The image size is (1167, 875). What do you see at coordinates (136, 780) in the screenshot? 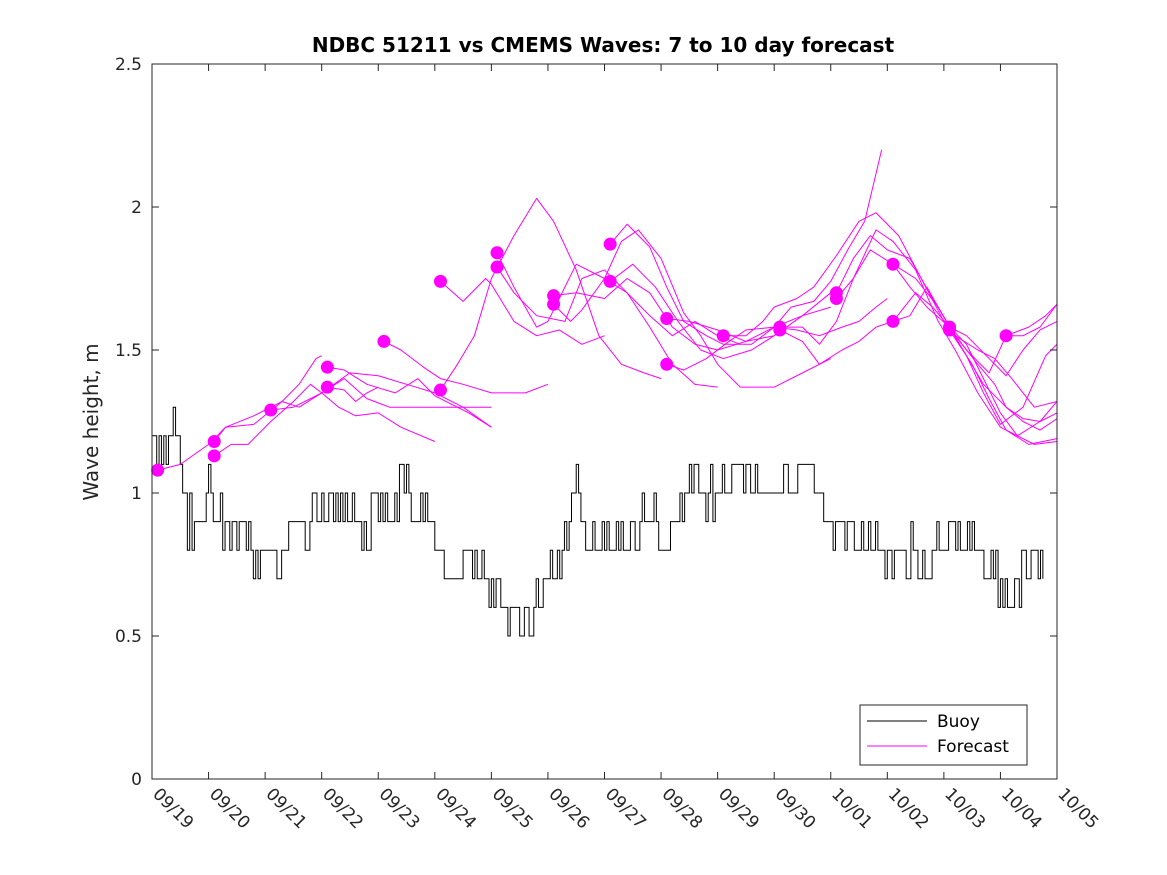
I see `y-tick-label: 0` at bounding box center [136, 780].